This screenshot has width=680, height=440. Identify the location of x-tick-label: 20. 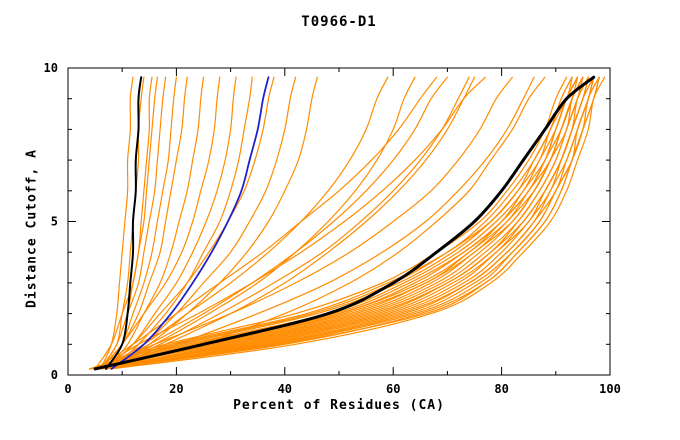
(176, 389).